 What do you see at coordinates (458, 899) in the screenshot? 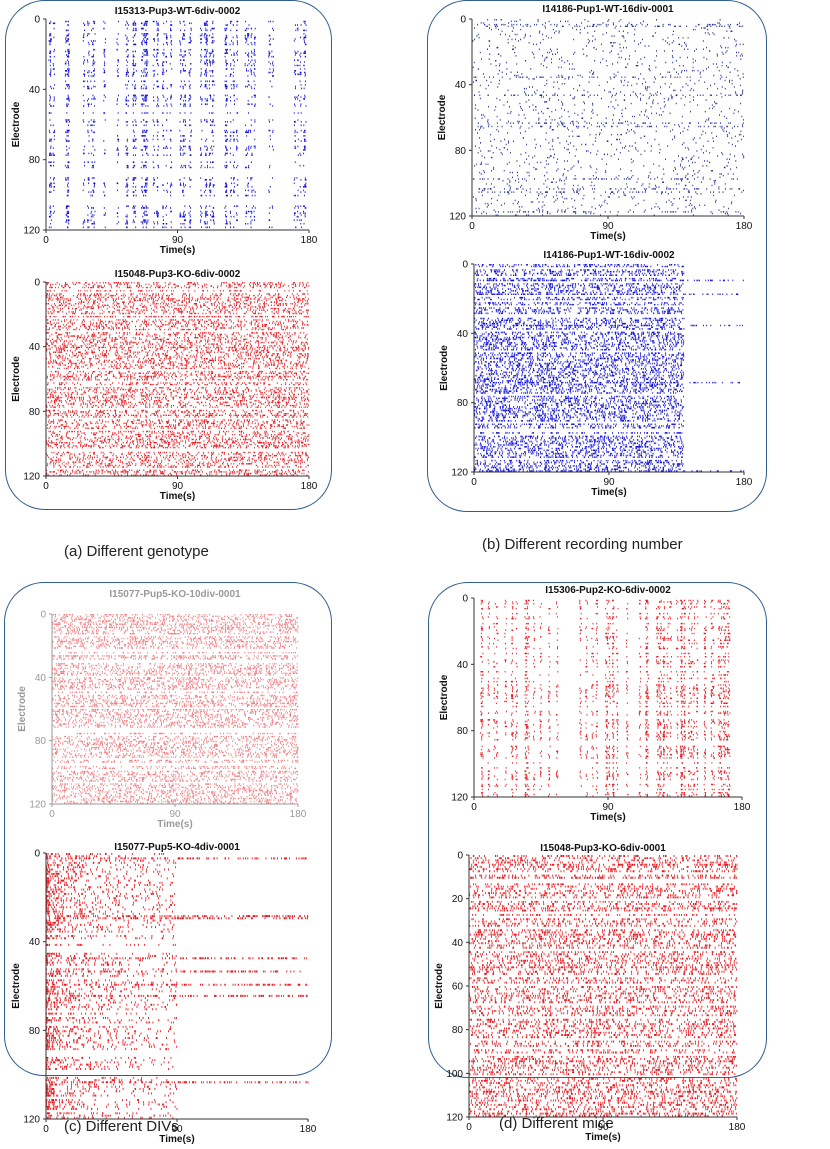
I see `y-tick-label: 20` at bounding box center [458, 899].